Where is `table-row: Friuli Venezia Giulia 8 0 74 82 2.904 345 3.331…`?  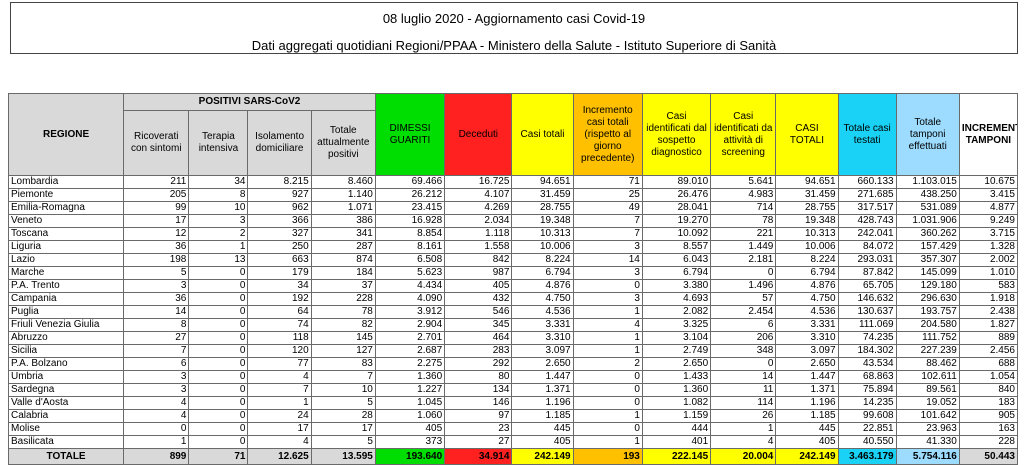 table-row: Friuli Venezia Giulia 8 0 74 82 2.904 345 3.331… is located at coordinates (513, 325).